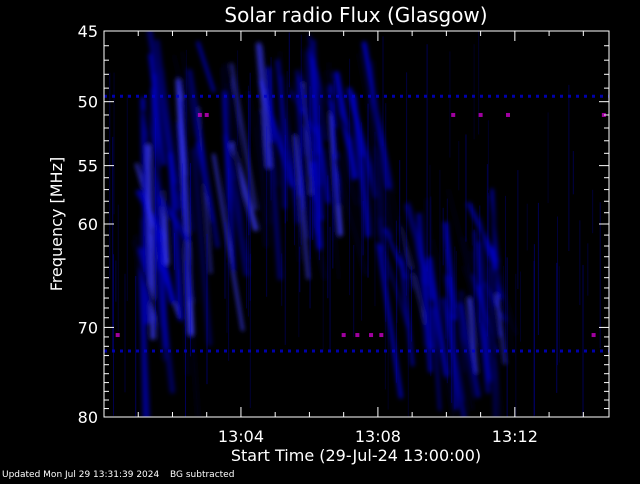 The height and width of the screenshot is (484, 640). What do you see at coordinates (378, 436) in the screenshot?
I see `x-tick-label: 13:08` at bounding box center [378, 436].